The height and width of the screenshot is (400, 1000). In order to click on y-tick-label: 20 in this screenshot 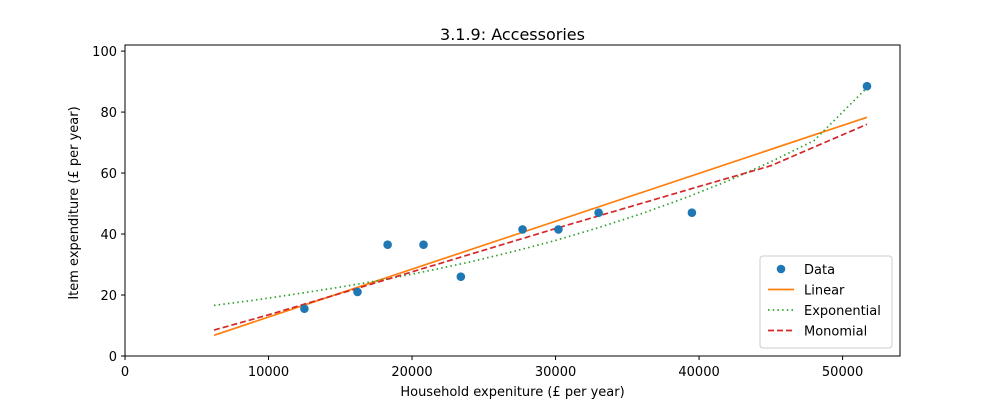, I will do `click(108, 296)`.